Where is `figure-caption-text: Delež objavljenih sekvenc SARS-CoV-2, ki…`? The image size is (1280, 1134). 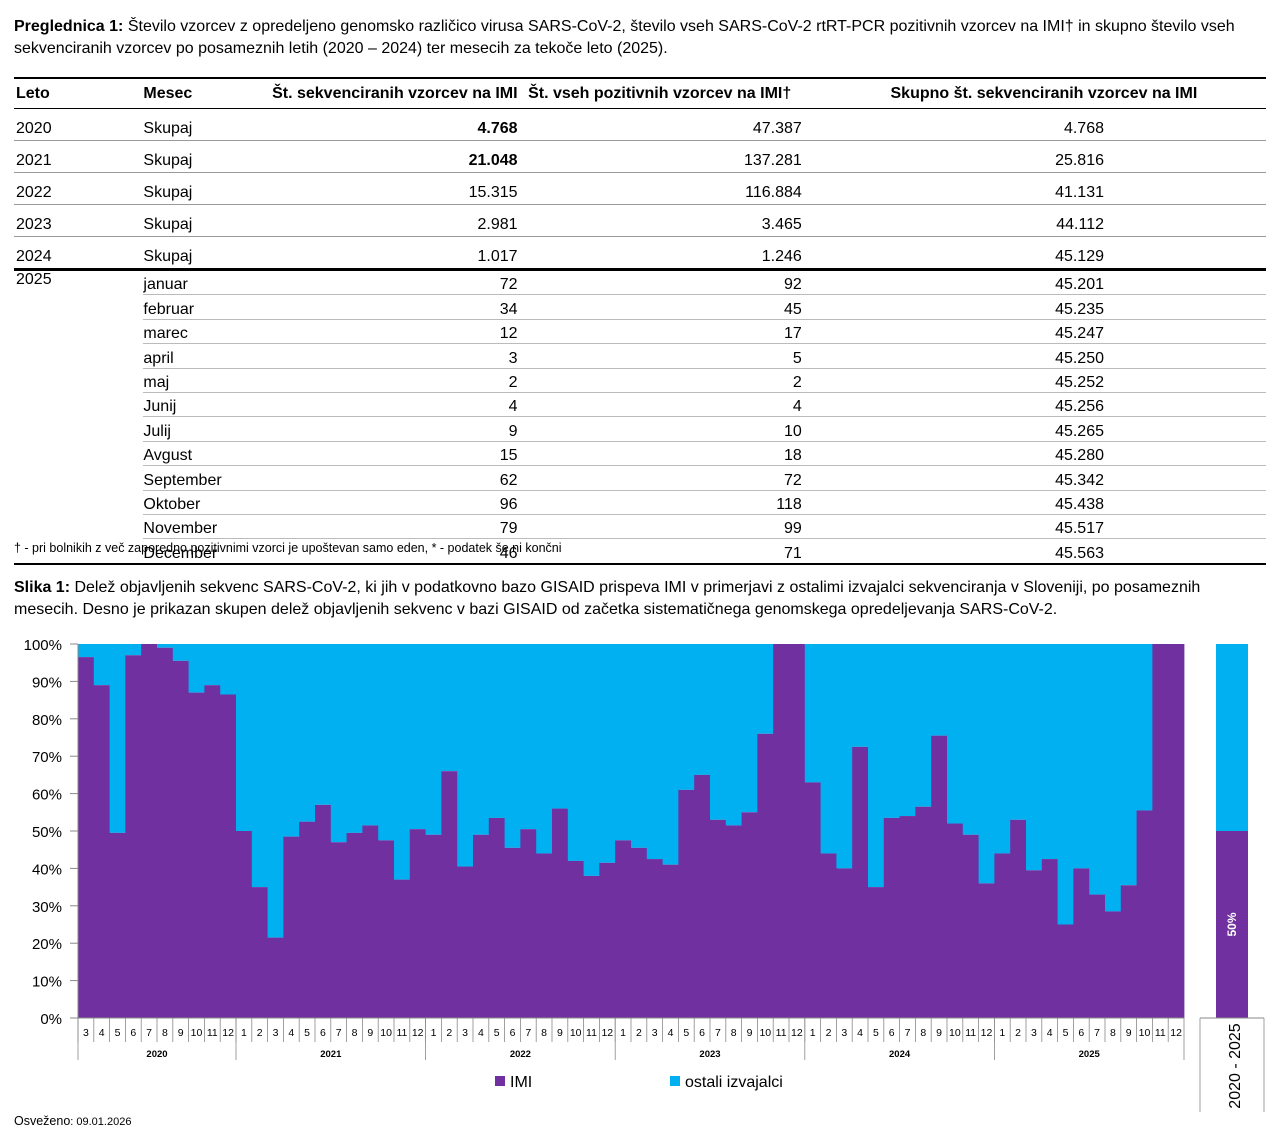 figure-caption-text: Delež objavljenih sekvenc SARS-CoV-2, ki… is located at coordinates (607, 598).